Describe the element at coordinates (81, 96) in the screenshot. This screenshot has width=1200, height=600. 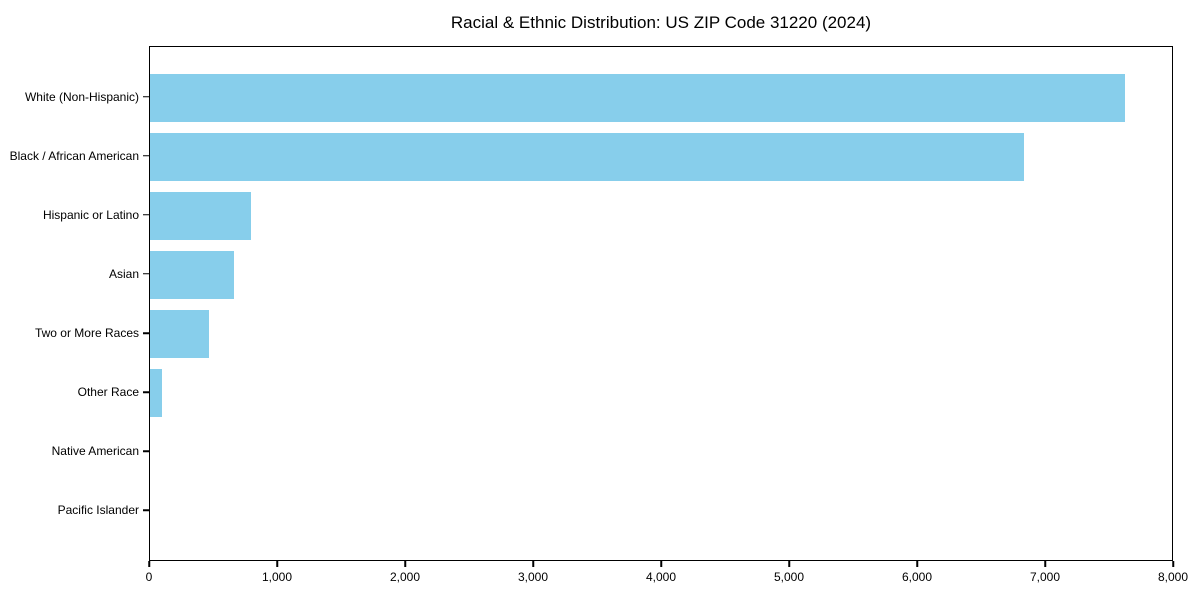
I see `y-tick-label: White (Non-Hispanic)` at that location.